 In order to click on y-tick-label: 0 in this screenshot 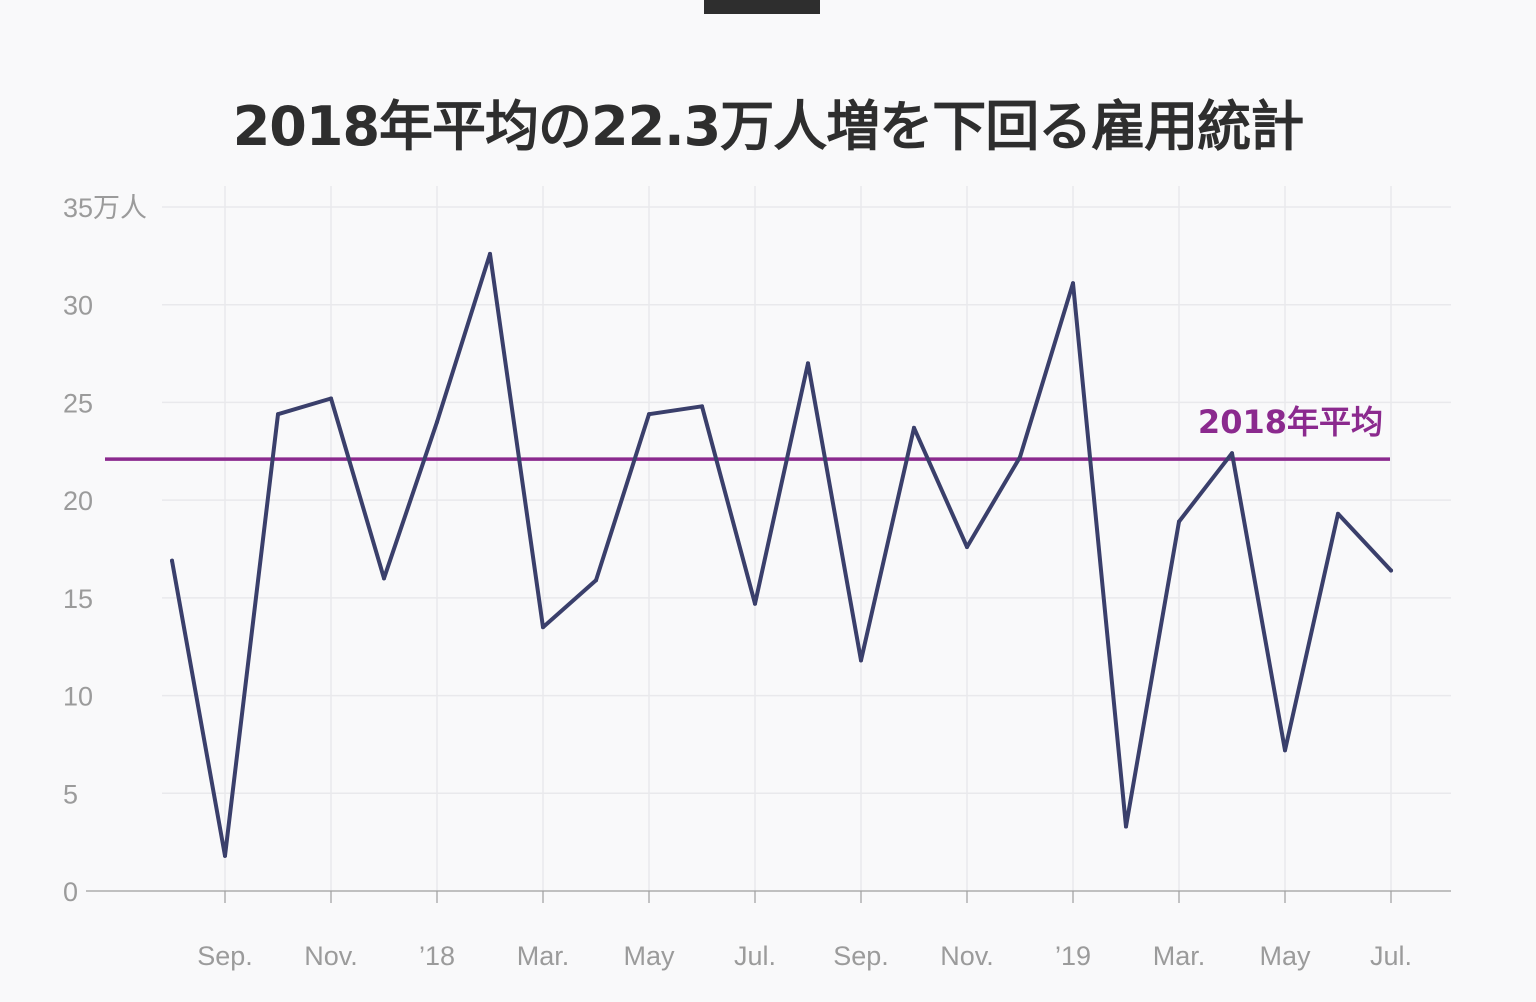, I will do `click(70, 892)`.